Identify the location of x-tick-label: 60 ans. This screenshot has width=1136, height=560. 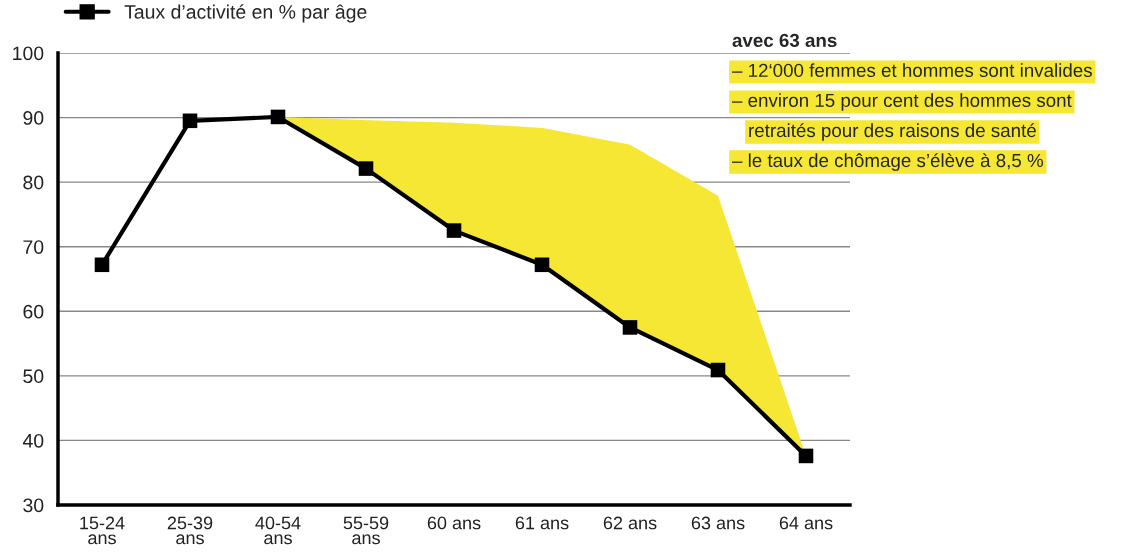
(454, 523).